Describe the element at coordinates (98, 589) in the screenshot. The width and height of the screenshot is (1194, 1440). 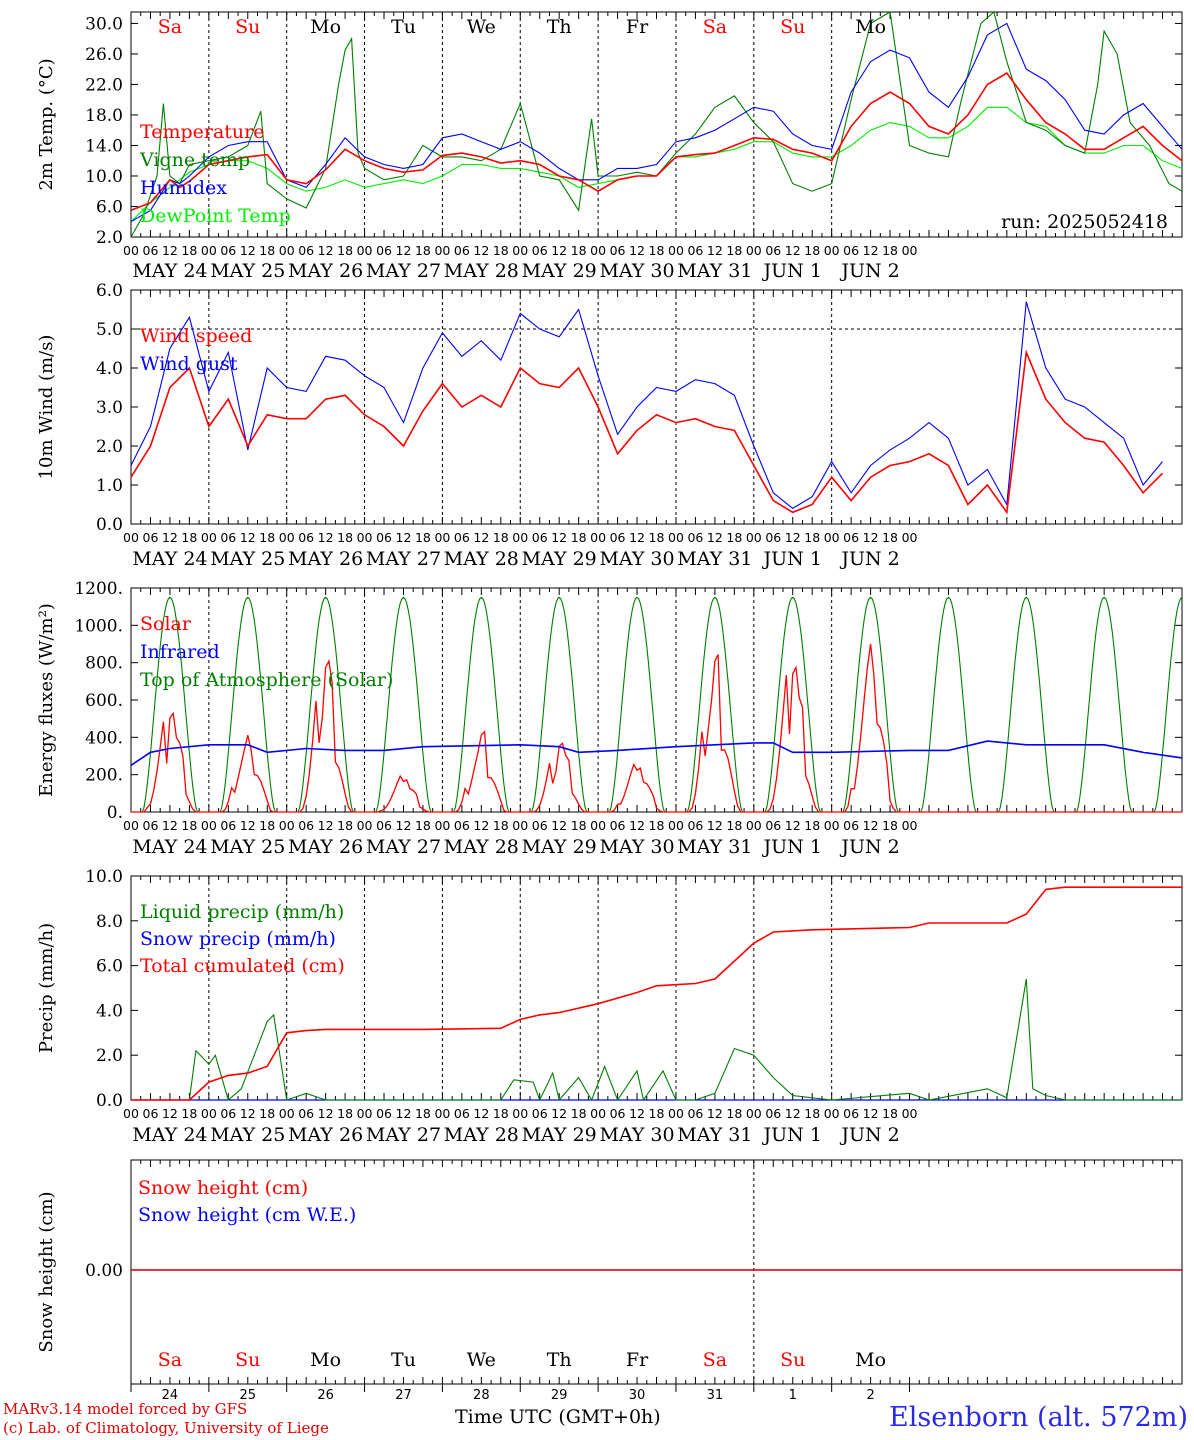
I see `y-tick-label: 1200.` at that location.